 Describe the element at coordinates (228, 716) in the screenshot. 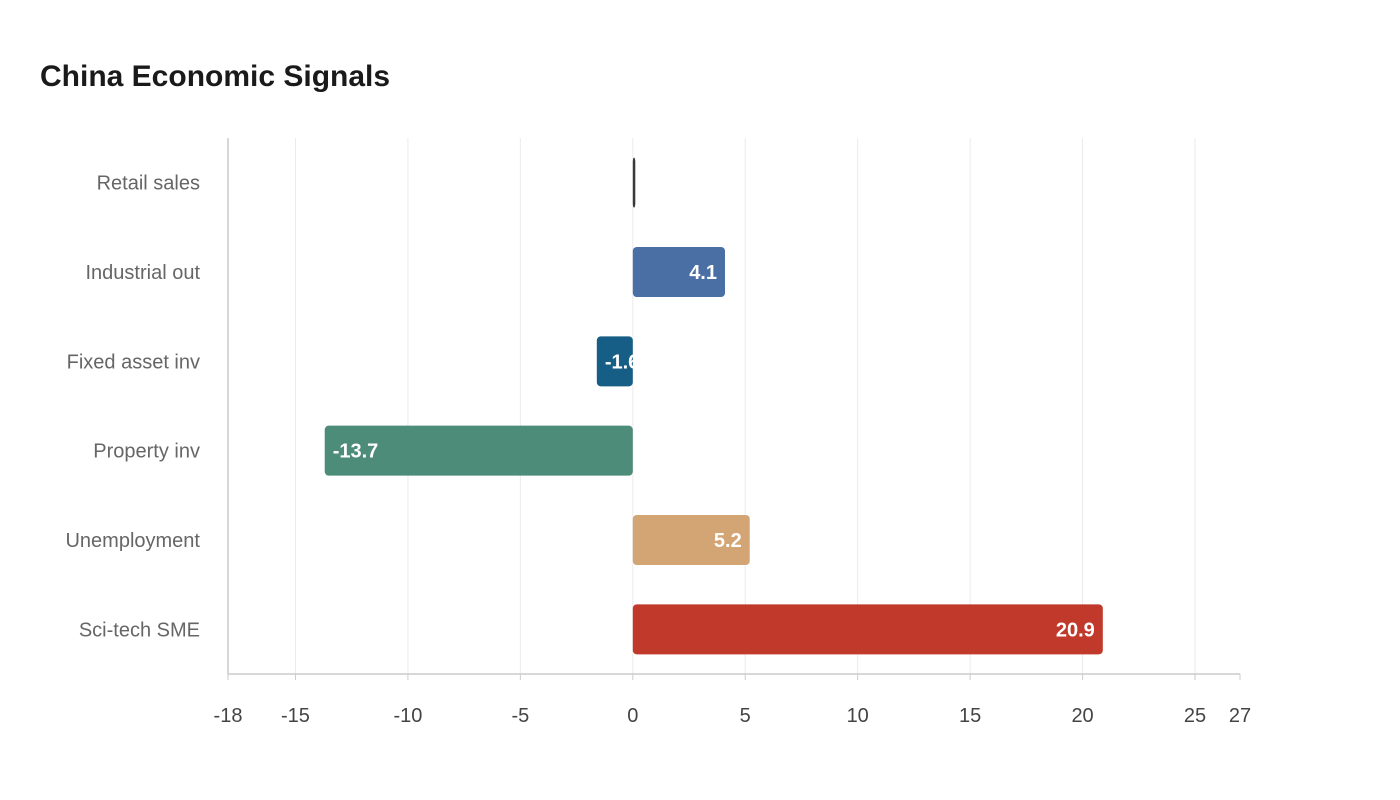

I see `x-tick-label: -18` at that location.